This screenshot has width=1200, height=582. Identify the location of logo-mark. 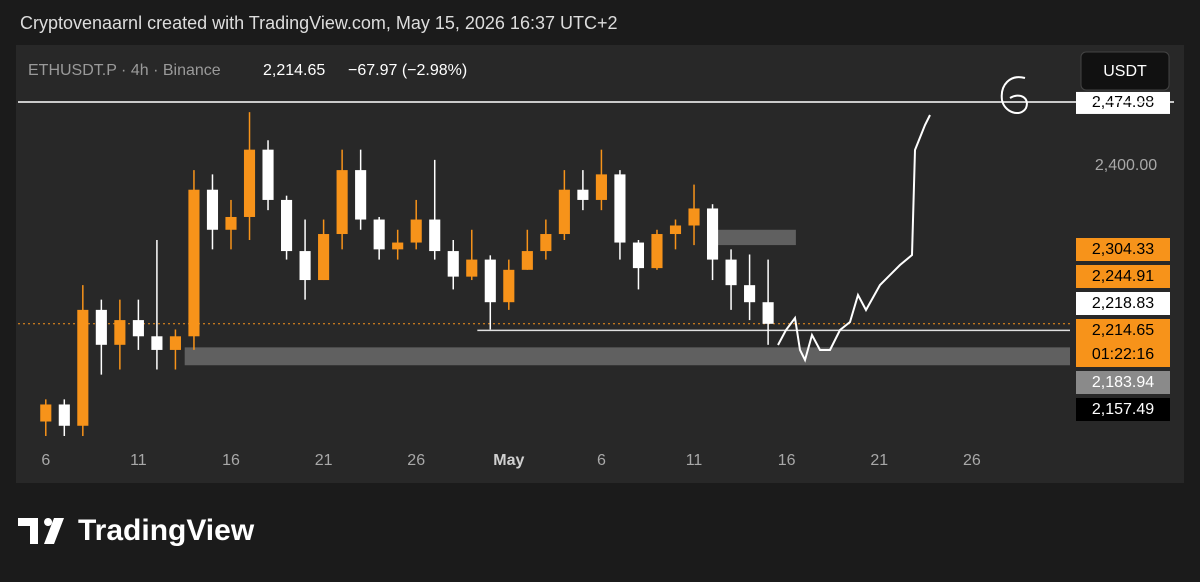
(41, 531).